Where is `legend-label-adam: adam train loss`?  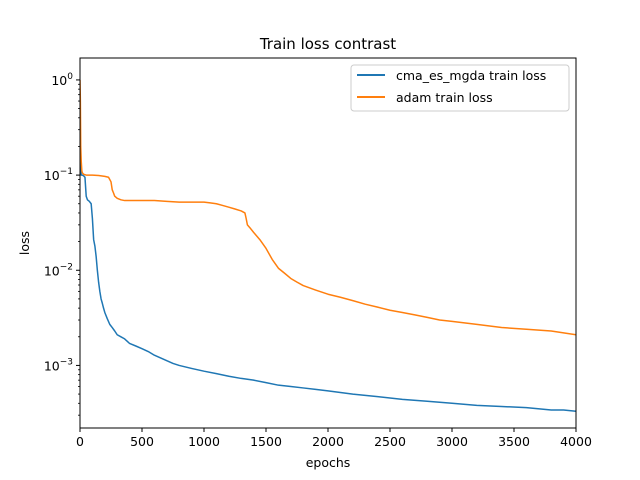
legend-label-adam: adam train loss is located at coordinates (444, 97).